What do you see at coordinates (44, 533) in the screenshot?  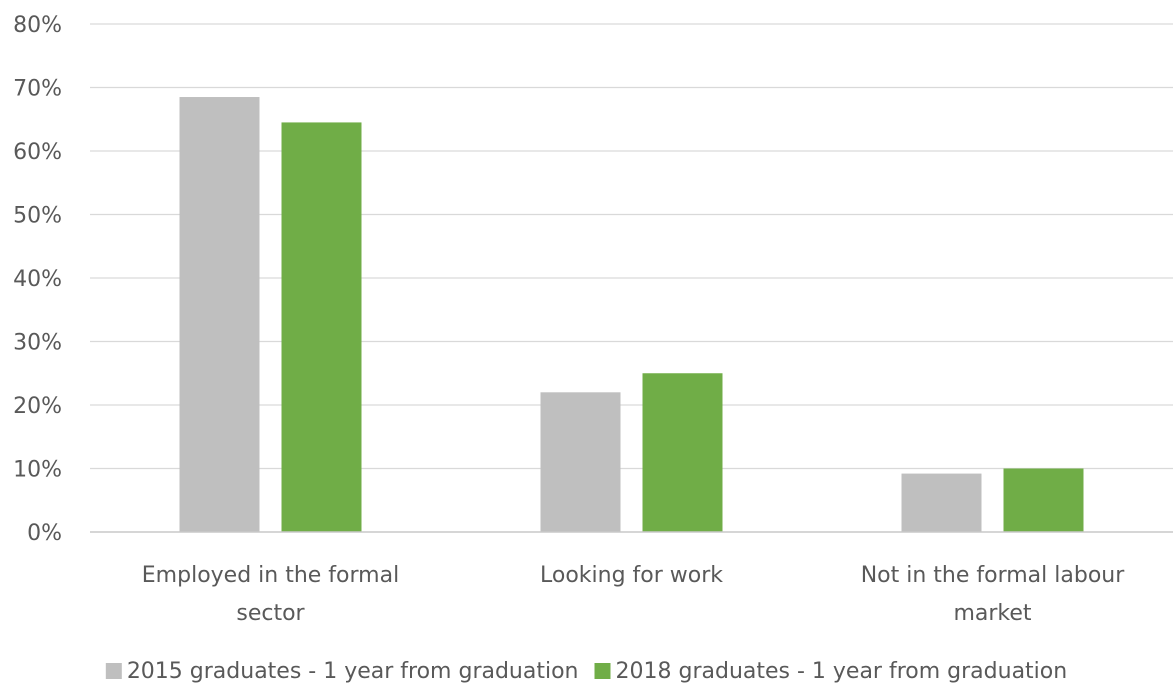 I see `y-tick-label: 0%` at bounding box center [44, 533].